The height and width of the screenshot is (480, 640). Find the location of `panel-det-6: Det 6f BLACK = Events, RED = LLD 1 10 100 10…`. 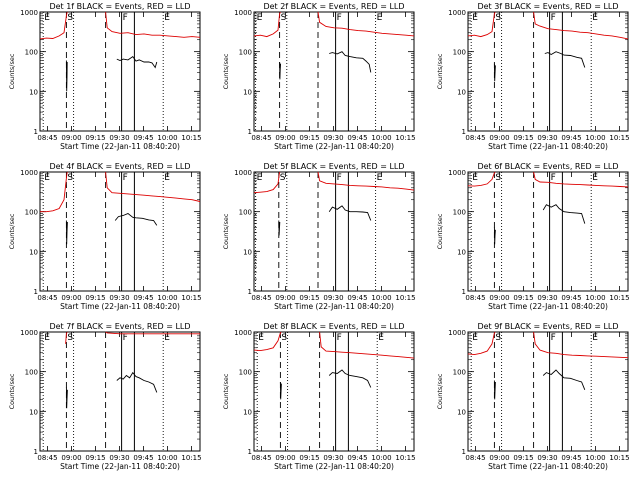

panel-det-6: Det 6f BLACK = Events, RED = LLD 1 10 100 10… is located at coordinates (533, 236).